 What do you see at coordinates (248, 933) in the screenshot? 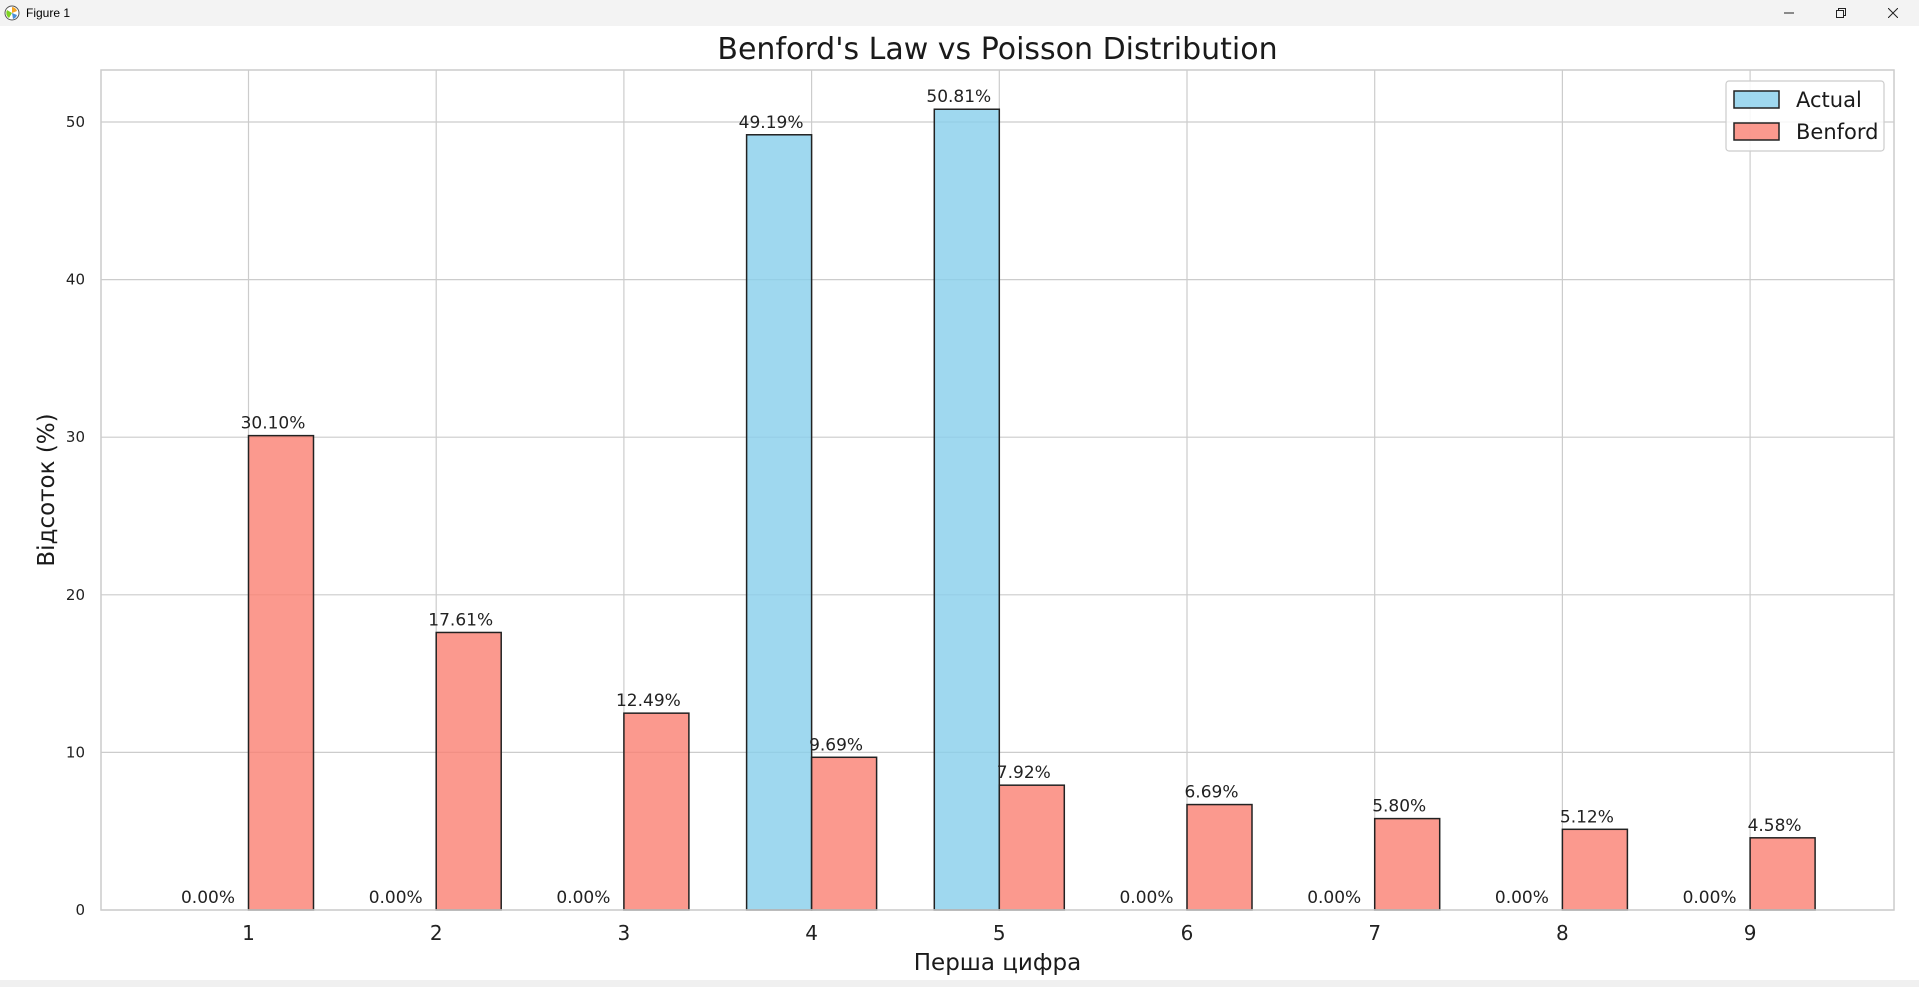
I see `x-tick-label: 1` at bounding box center [248, 933].